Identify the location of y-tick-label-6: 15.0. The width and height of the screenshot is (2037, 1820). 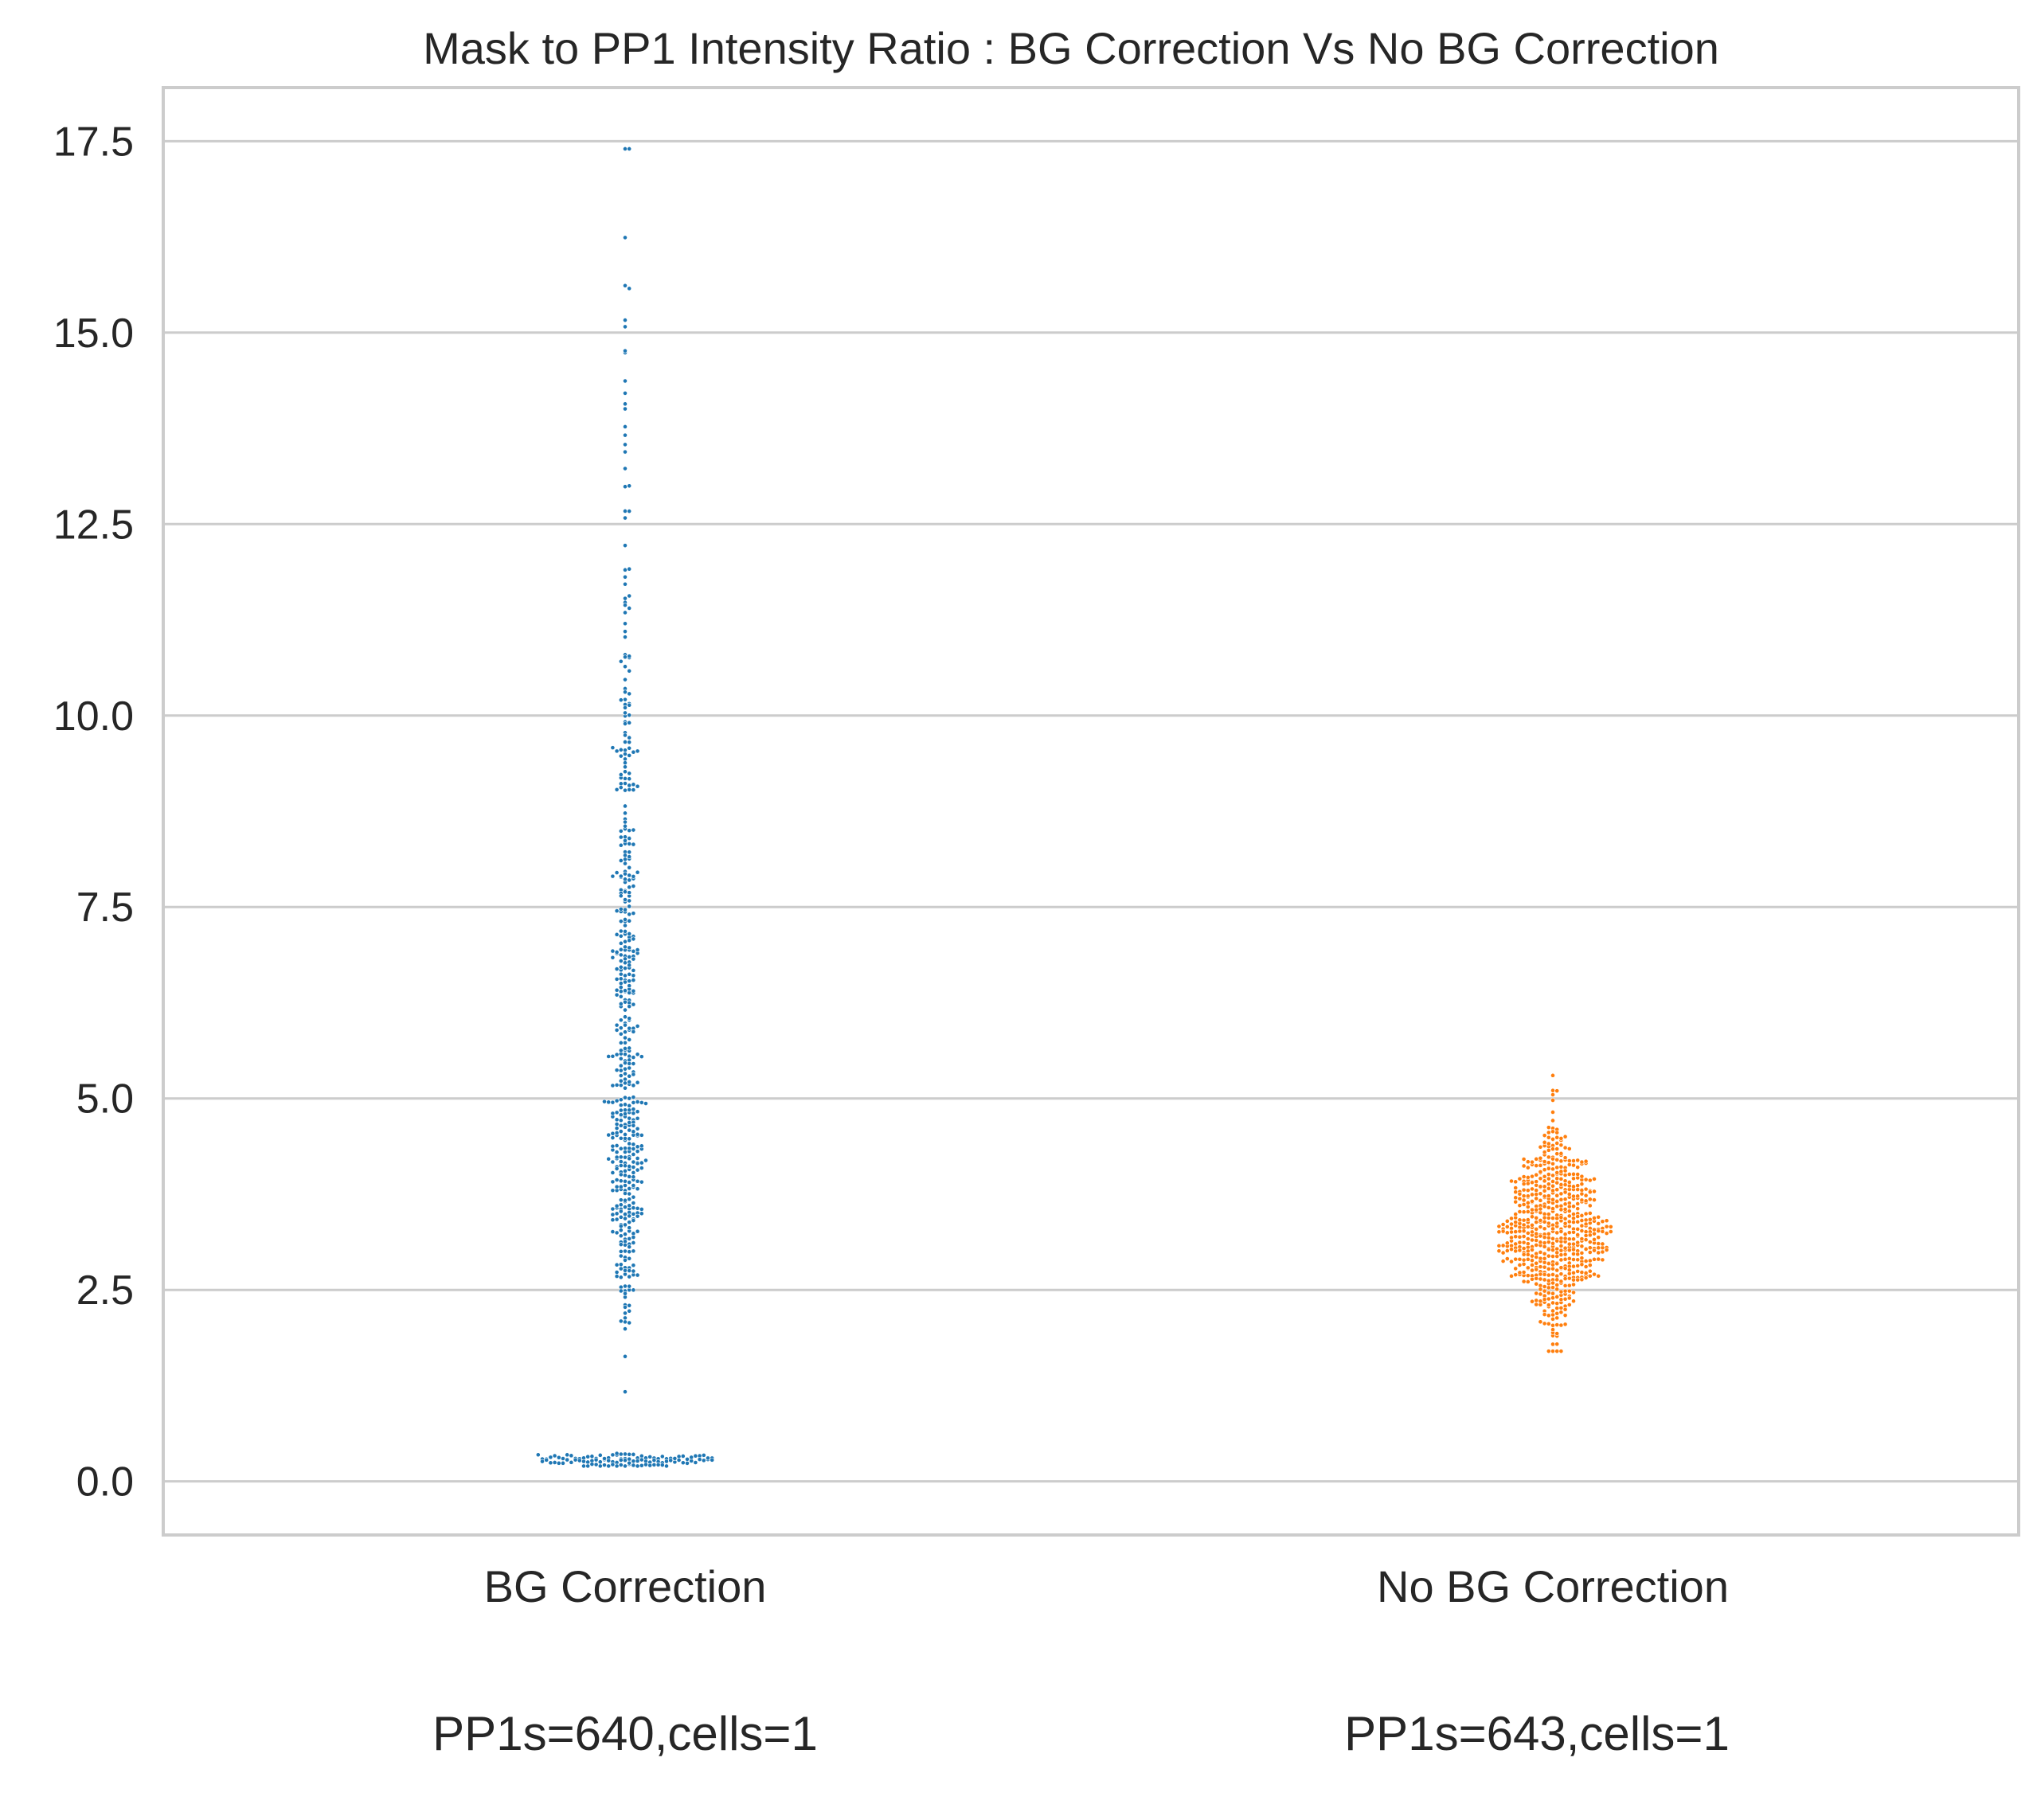
(93, 333).